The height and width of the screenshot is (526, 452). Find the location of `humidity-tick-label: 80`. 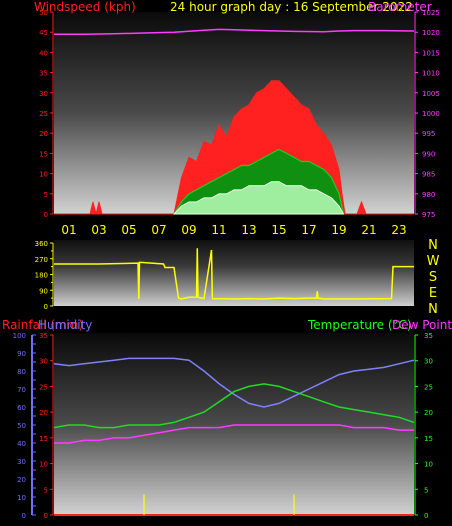

humidity-tick-label: 80 is located at coordinates (21, 372).